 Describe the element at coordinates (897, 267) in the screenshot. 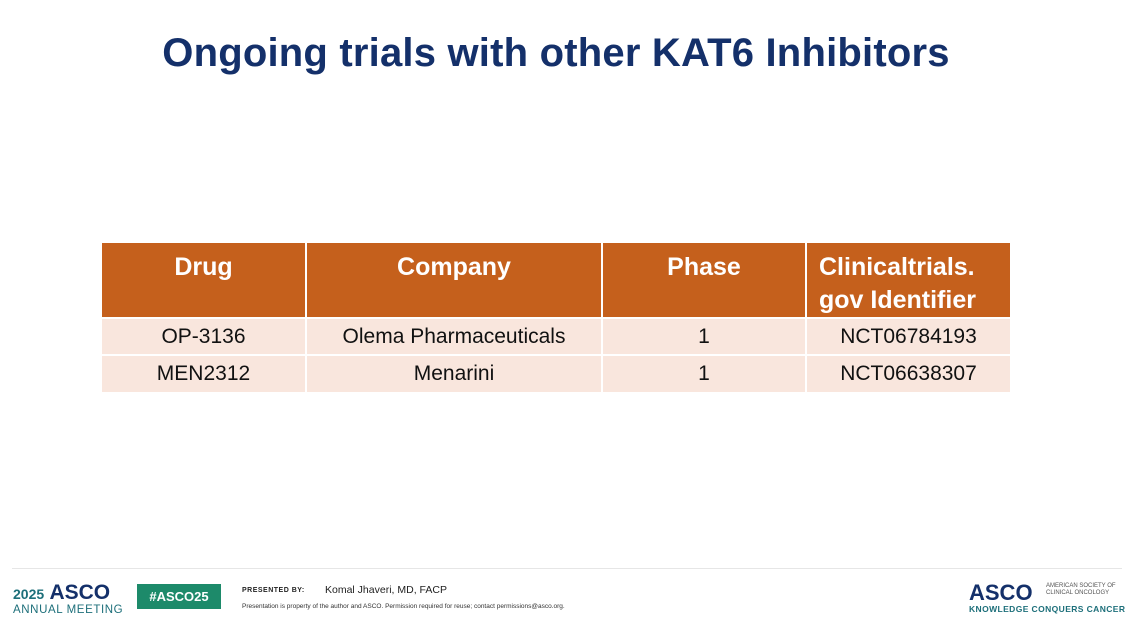

I see `header-identifier-line1: Clinicaltrials.` at that location.